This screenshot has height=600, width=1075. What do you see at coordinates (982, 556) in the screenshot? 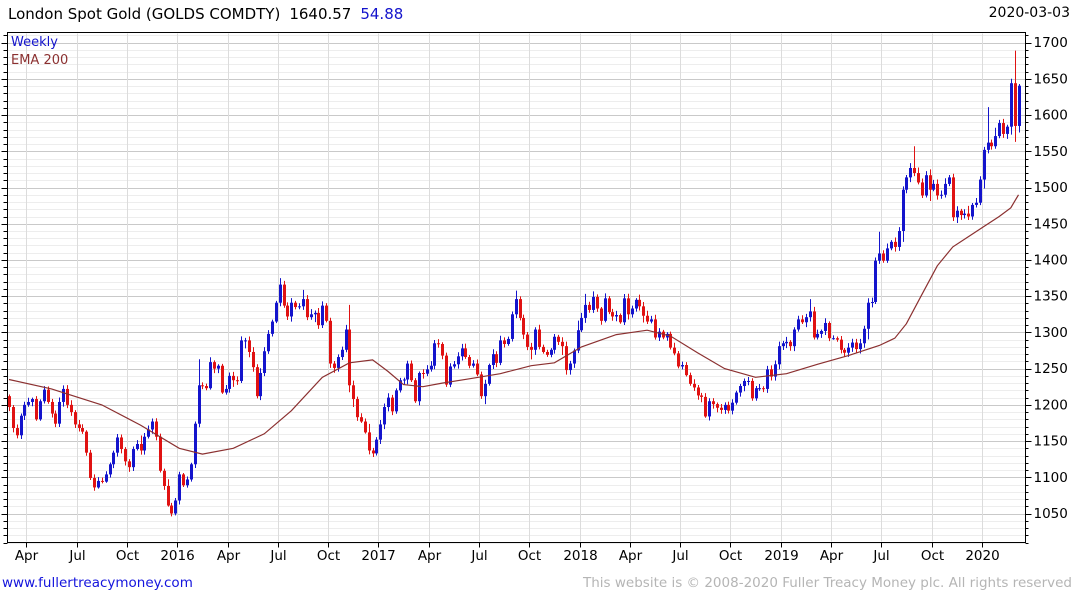
I see `svg-text: 2020` at bounding box center [982, 556].